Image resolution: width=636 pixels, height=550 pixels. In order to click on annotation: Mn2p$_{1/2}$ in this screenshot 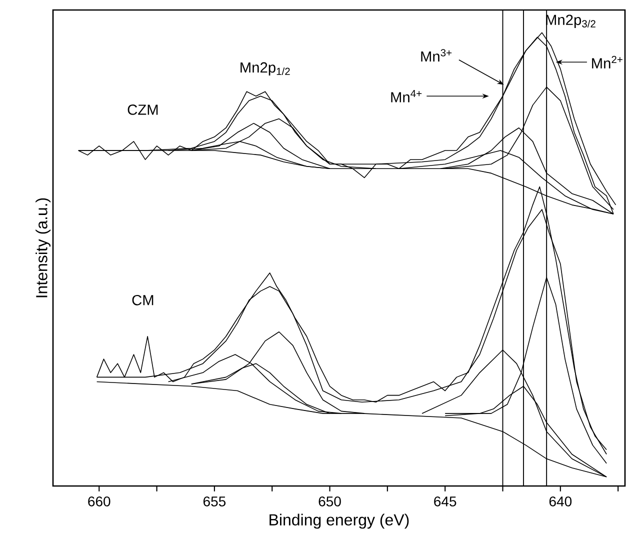, I will do `click(265, 69)`.